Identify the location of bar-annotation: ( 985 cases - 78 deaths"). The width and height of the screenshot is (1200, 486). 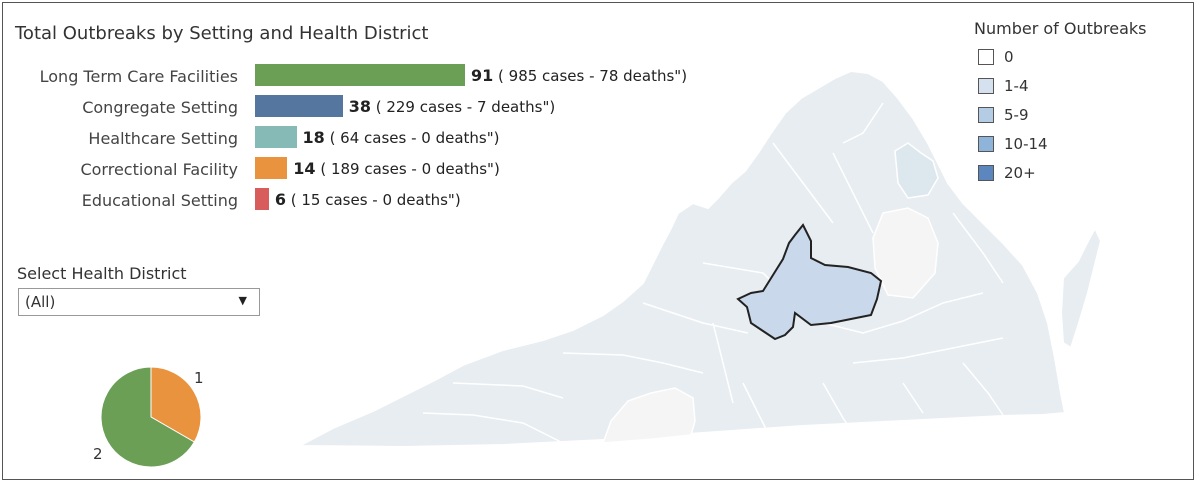
(590, 76).